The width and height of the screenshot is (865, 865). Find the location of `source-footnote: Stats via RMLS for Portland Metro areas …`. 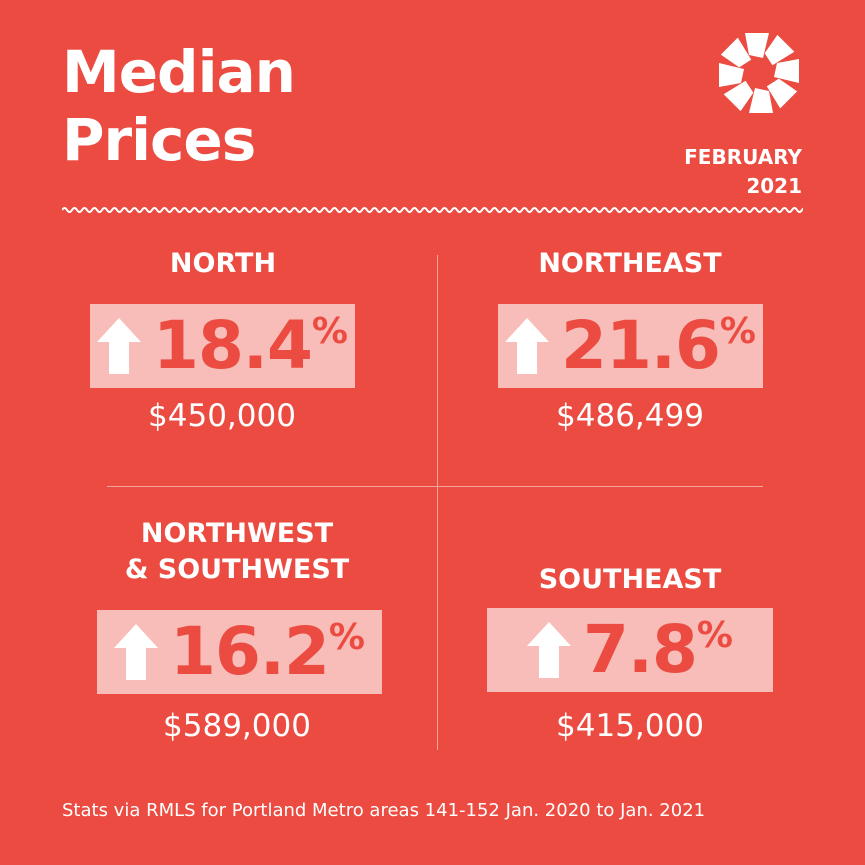

source-footnote: Stats via RMLS for Portland Metro areas … is located at coordinates (384, 810).